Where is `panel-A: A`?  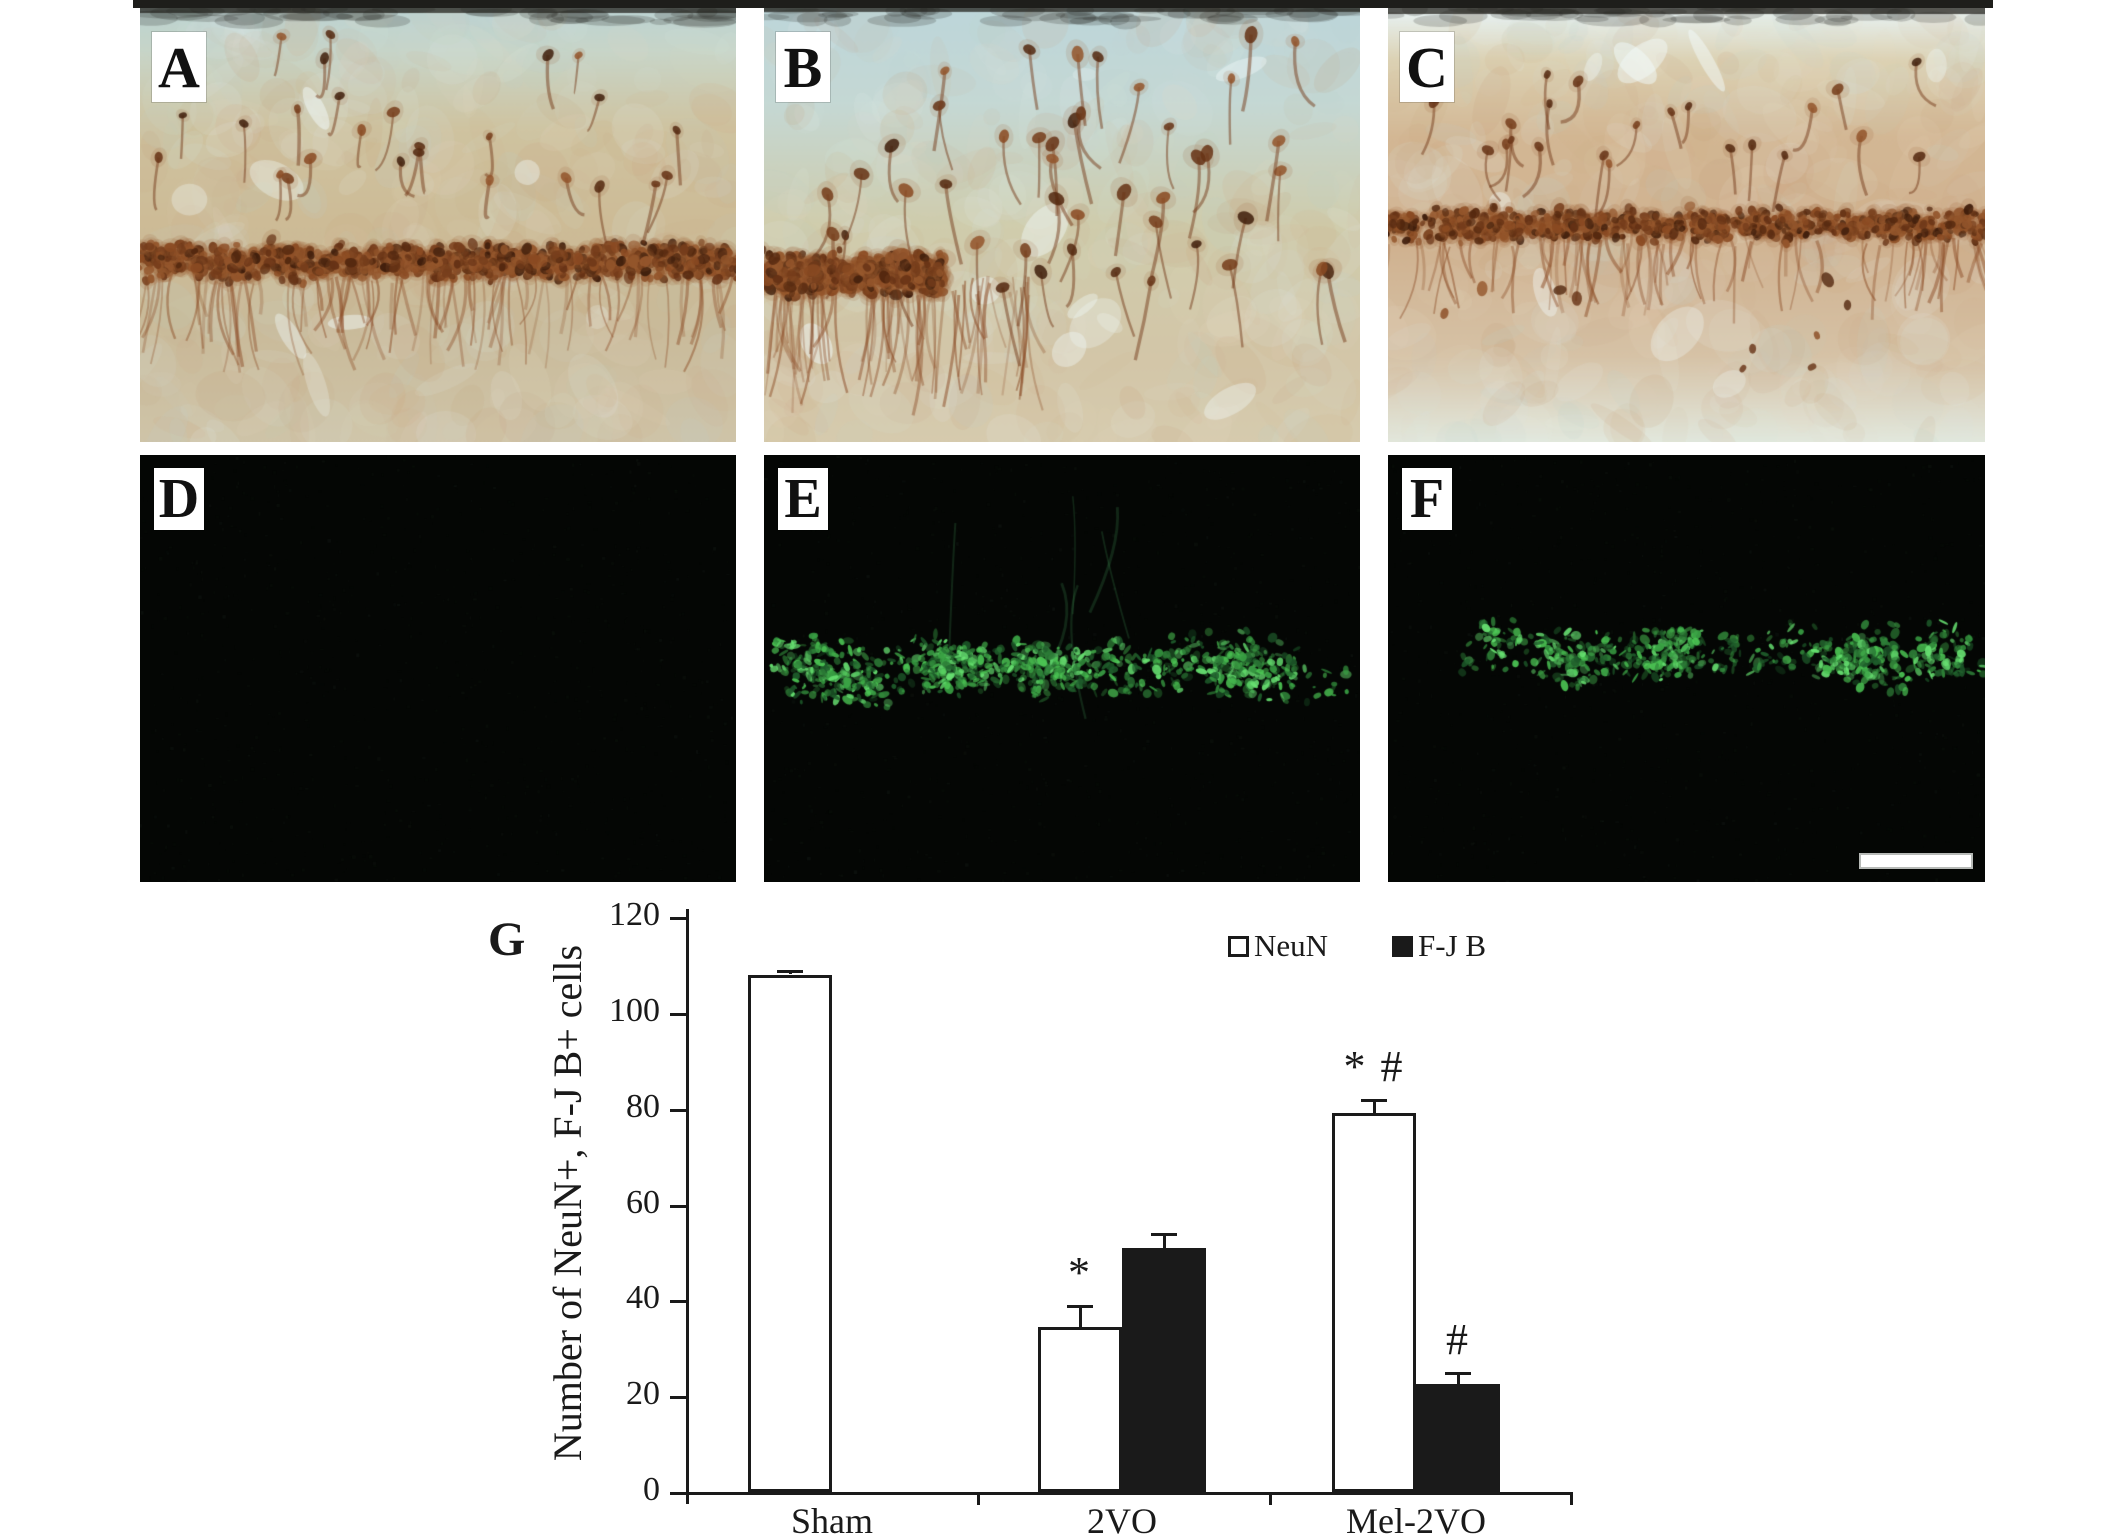 panel-A: A is located at coordinates (438, 225).